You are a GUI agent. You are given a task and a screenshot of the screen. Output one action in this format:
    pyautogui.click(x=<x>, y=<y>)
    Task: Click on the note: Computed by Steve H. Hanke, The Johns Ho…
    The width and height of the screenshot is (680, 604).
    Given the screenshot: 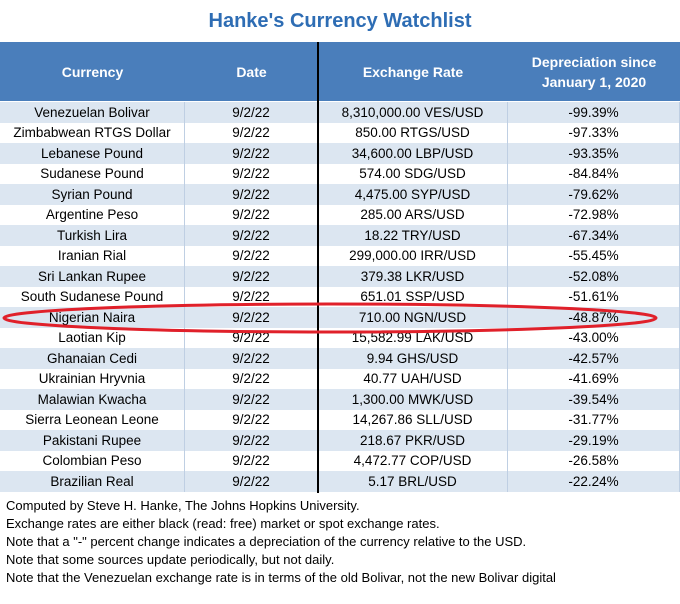 What is the action you would take?
    pyautogui.click(x=183, y=505)
    